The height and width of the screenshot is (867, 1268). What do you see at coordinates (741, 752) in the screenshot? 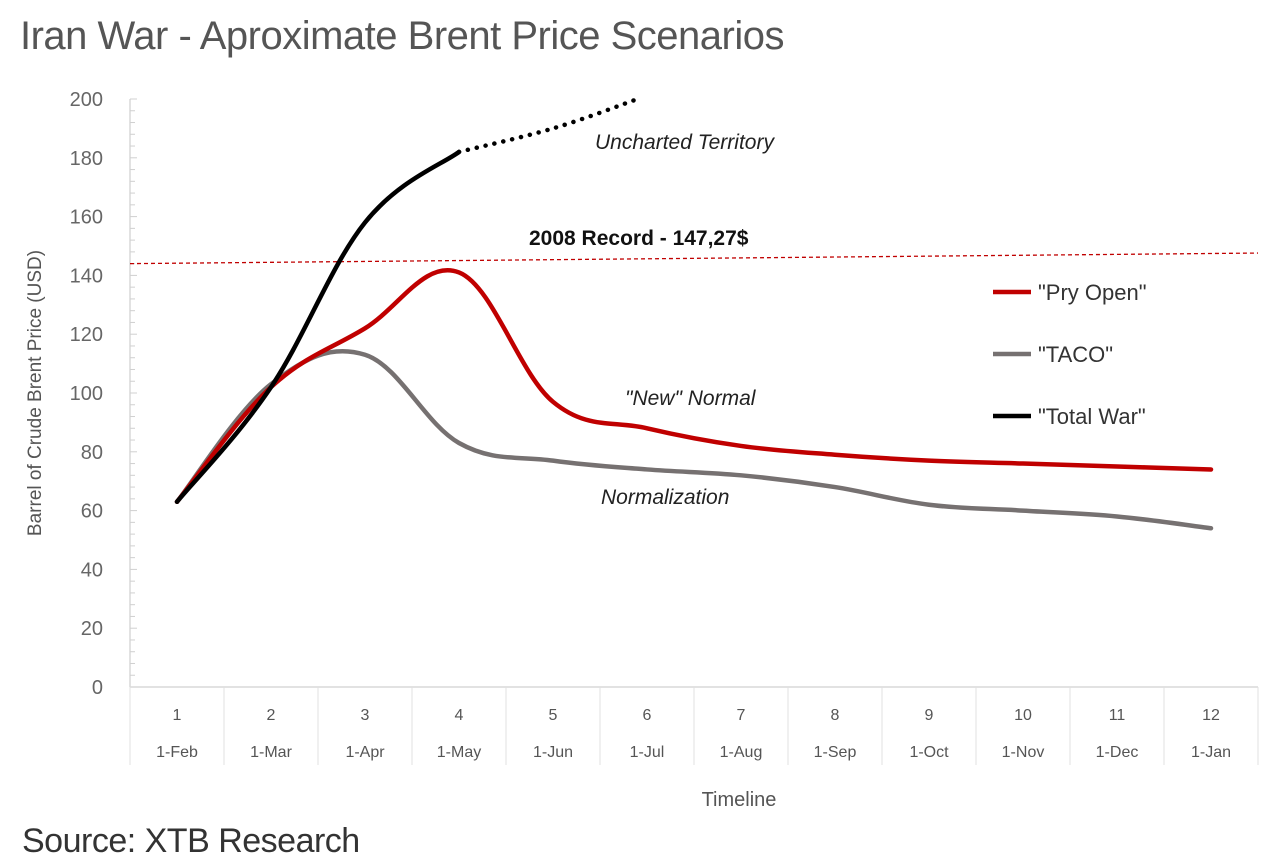
I see `x-date-label: 1-Aug` at bounding box center [741, 752].